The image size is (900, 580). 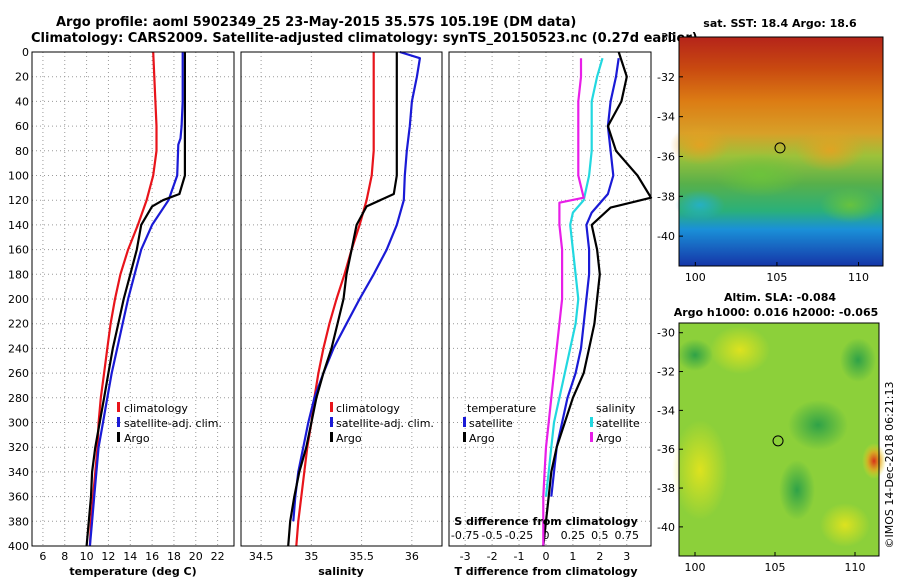 I want to click on temperature-xlabel: temperature (deg C), so click(x=132, y=571).